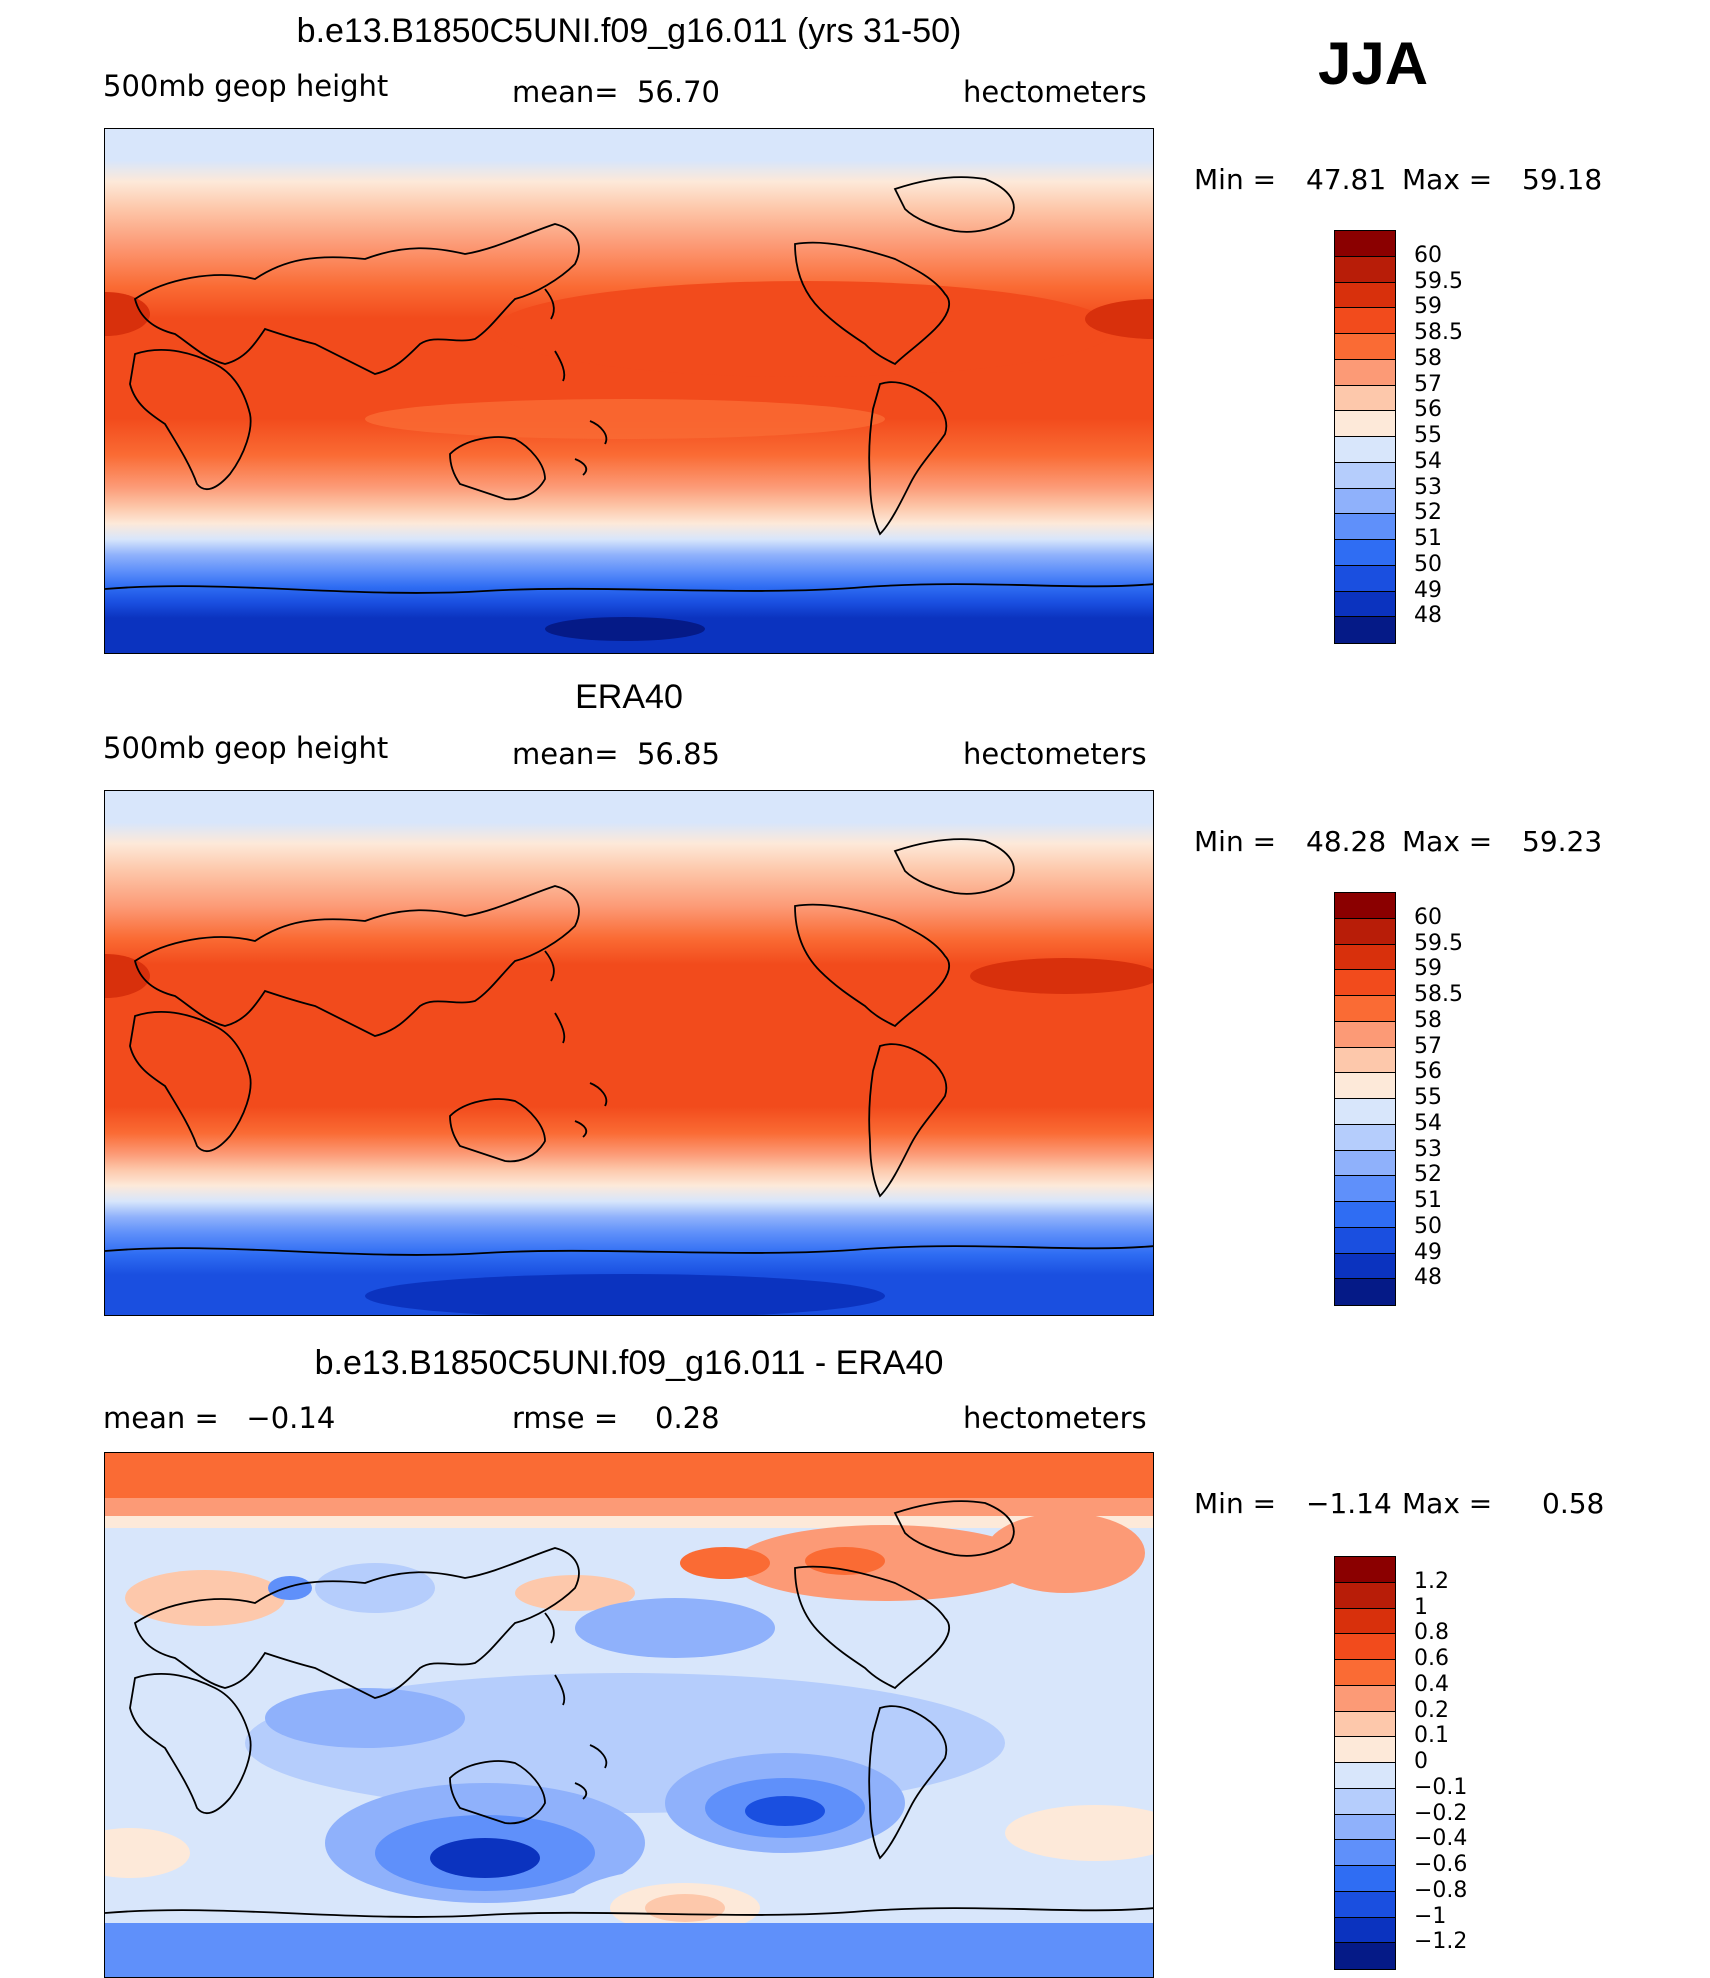 The height and width of the screenshot is (1978, 1710). What do you see at coordinates (1373, 63) in the screenshot?
I see `season-label: JJA` at bounding box center [1373, 63].